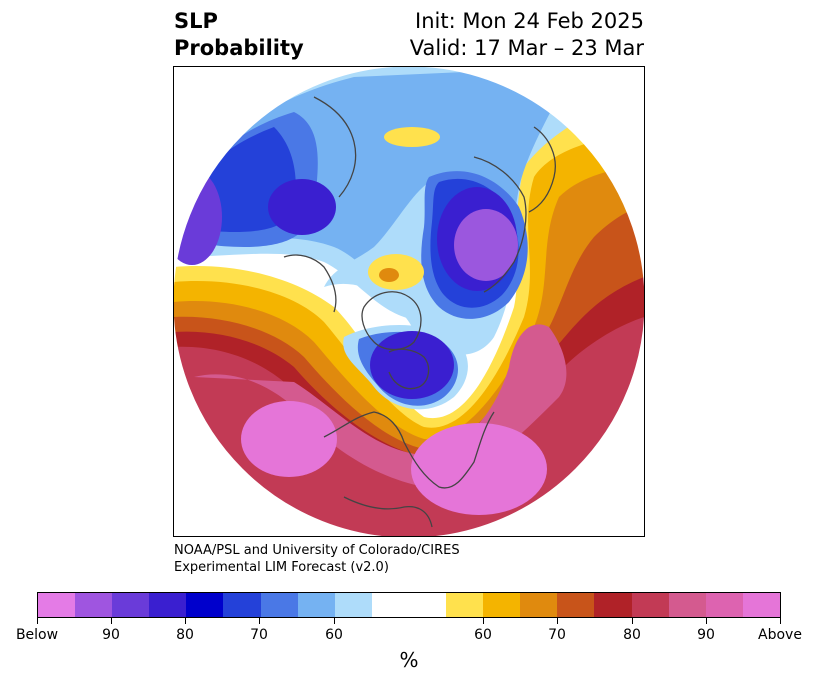  I want to click on above-extreme-pacific, so click(289, 439).